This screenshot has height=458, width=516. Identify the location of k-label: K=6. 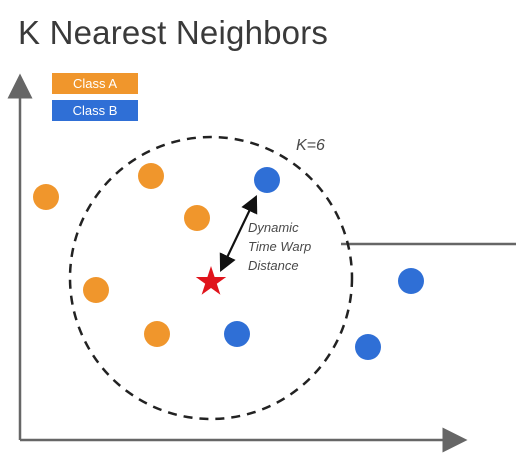
(310, 145).